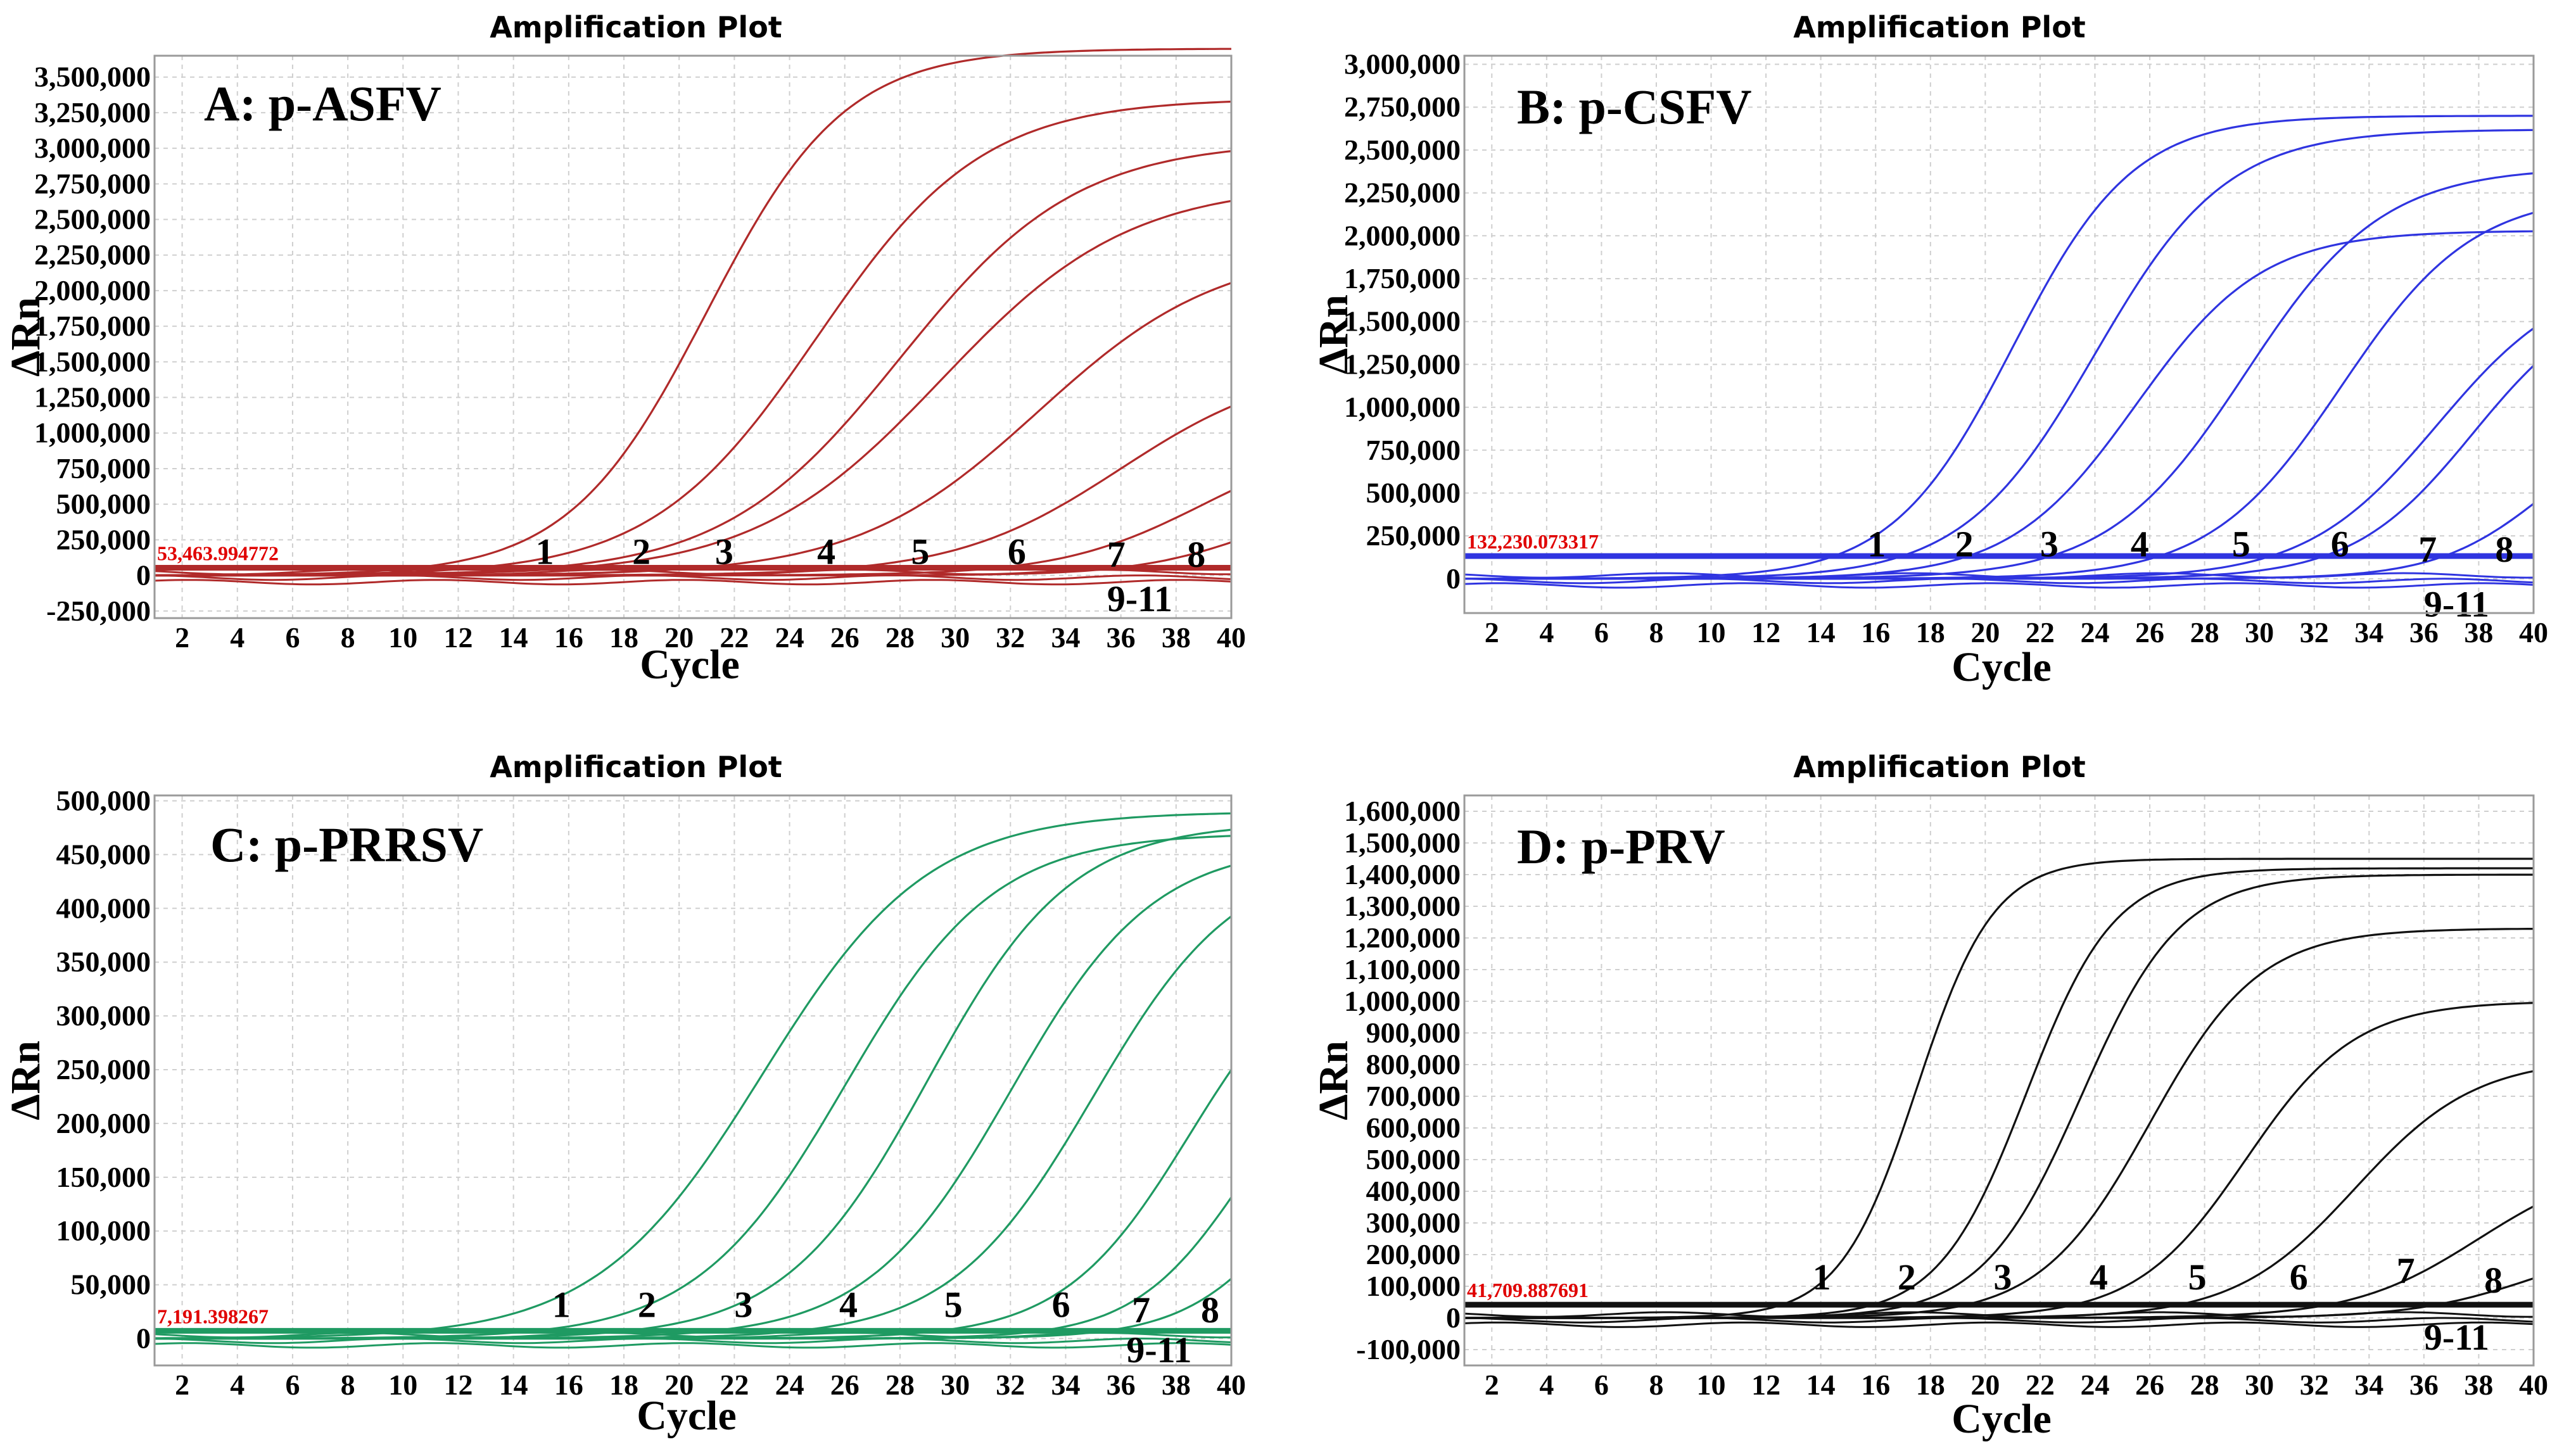  I want to click on panel-d-y-tick-label: 400,000, so click(1413, 1191).